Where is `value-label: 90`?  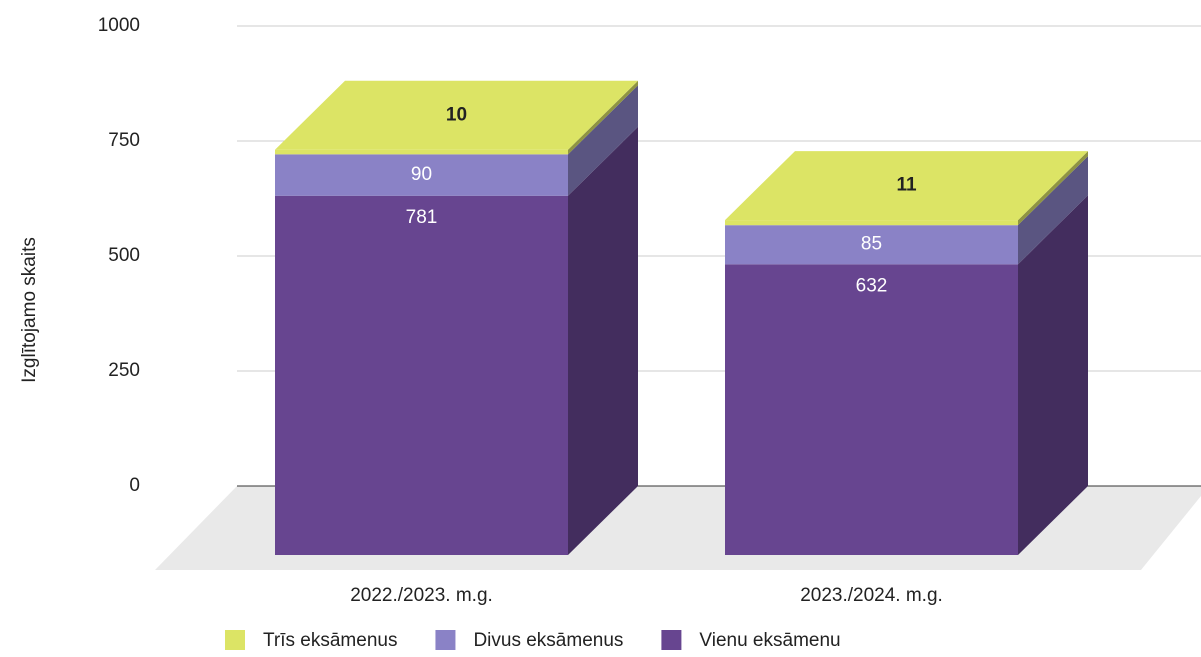 value-label: 90 is located at coordinates (421, 174).